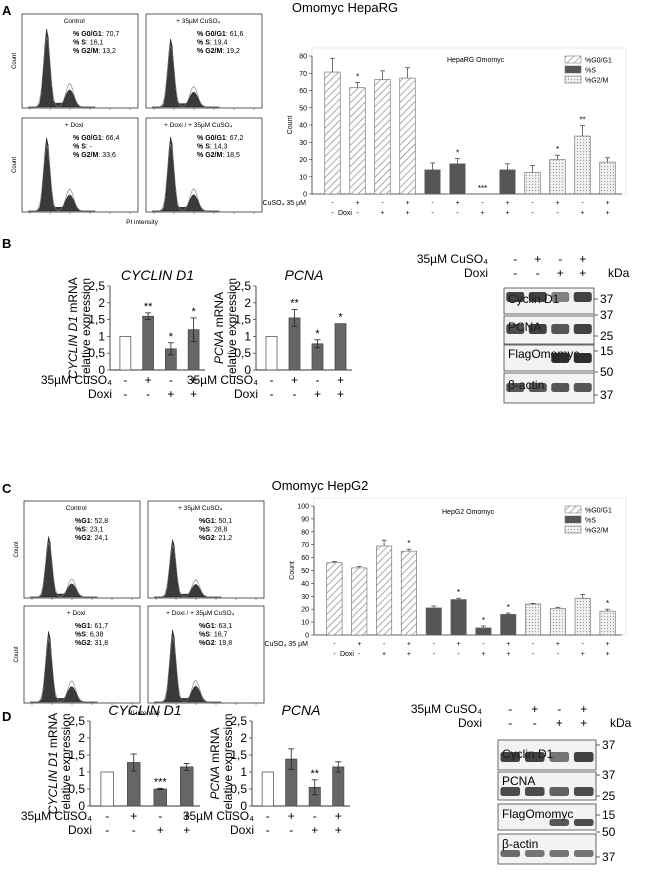 This screenshot has width=650, height=876. I want to click on flow-condition-label: Control, so click(77, 508).